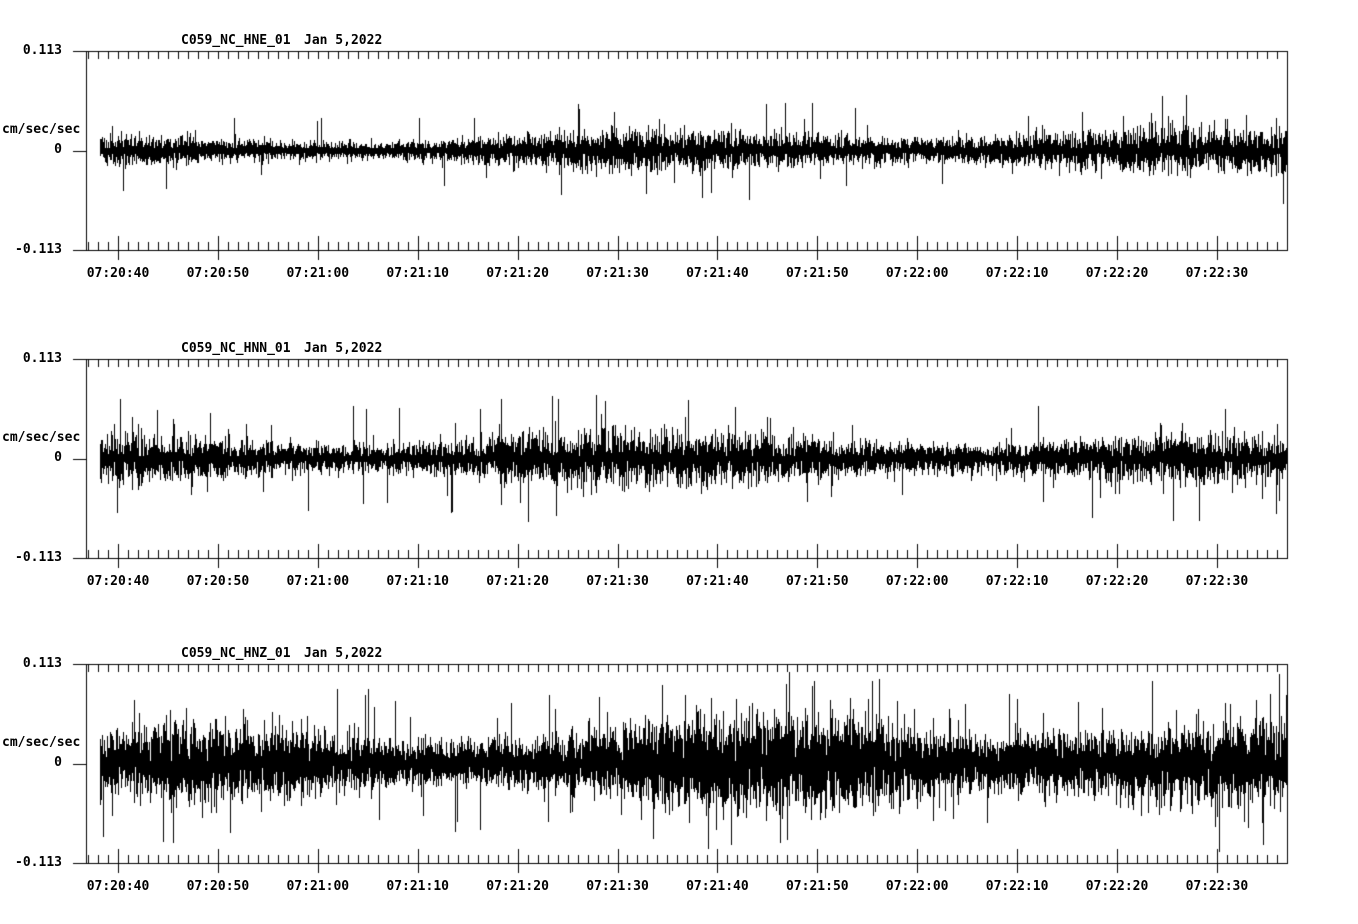 This screenshot has height=924, width=1358. Describe the element at coordinates (236, 348) in the screenshot. I see `trace-title: C059_NC_HNN_01` at that location.